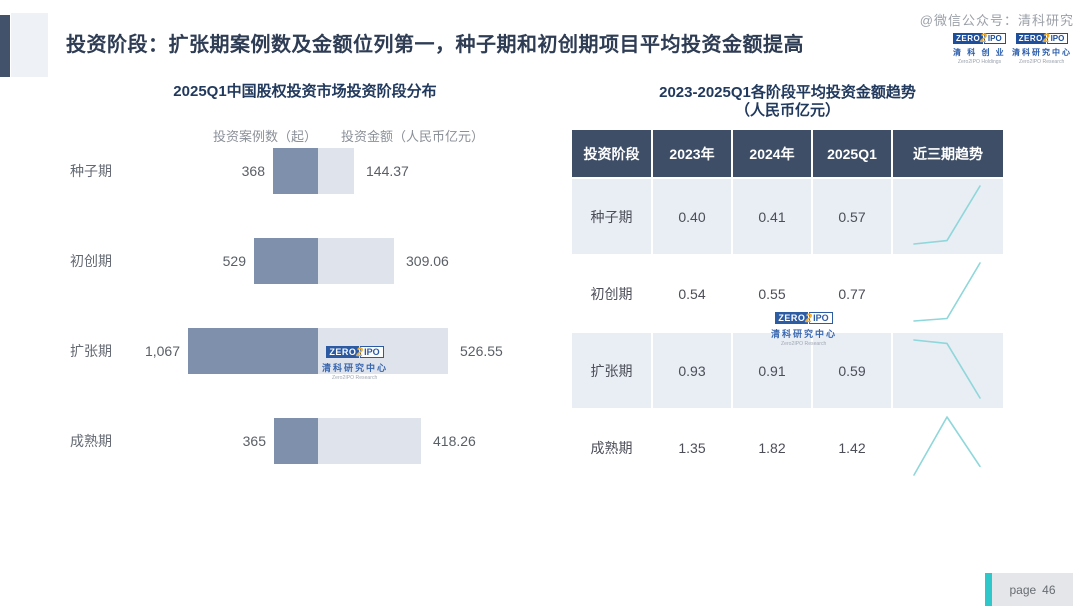 The width and height of the screenshot is (1080, 608). What do you see at coordinates (851, 153) in the screenshot?
I see `table-header-4: 2025Q1` at bounding box center [851, 153].